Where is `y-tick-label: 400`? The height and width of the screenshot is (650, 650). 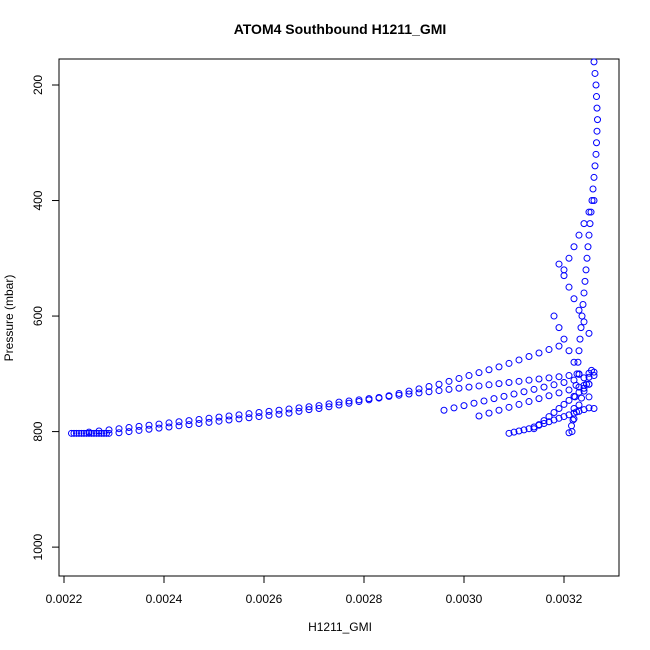 y-tick-label: 400 is located at coordinates (38, 200).